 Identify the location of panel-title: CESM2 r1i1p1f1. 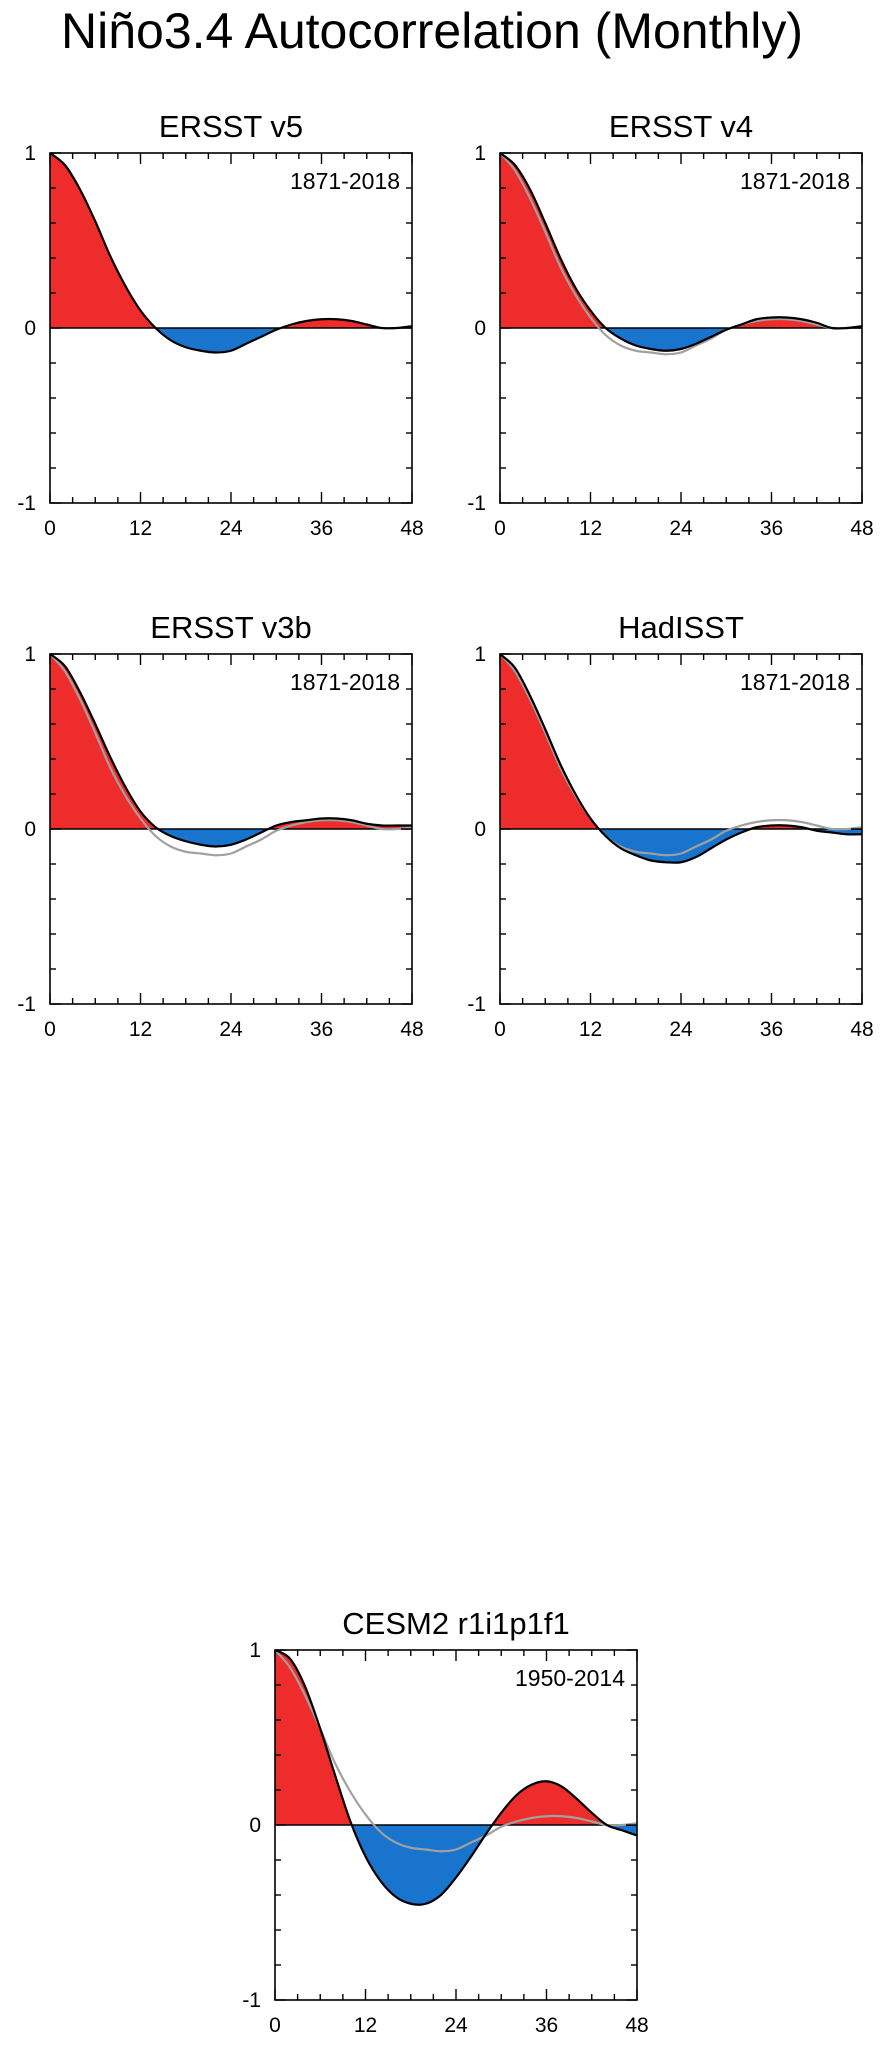
(455, 1623).